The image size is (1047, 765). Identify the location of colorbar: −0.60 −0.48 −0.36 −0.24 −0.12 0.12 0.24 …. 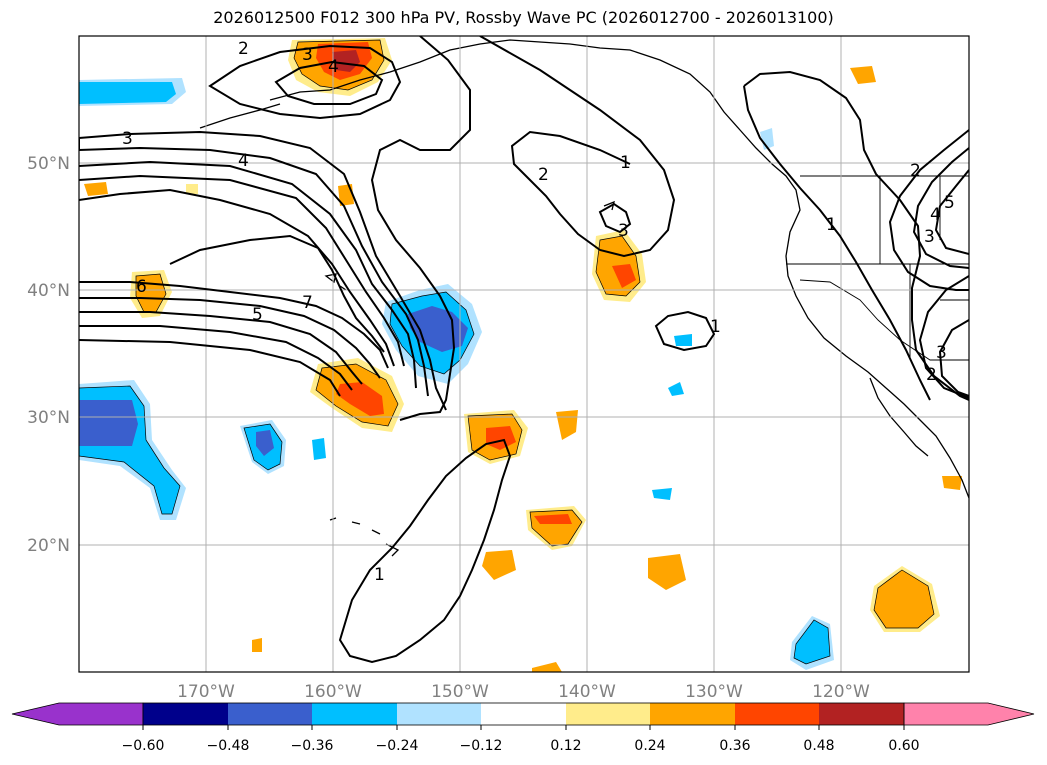
(523, 728).